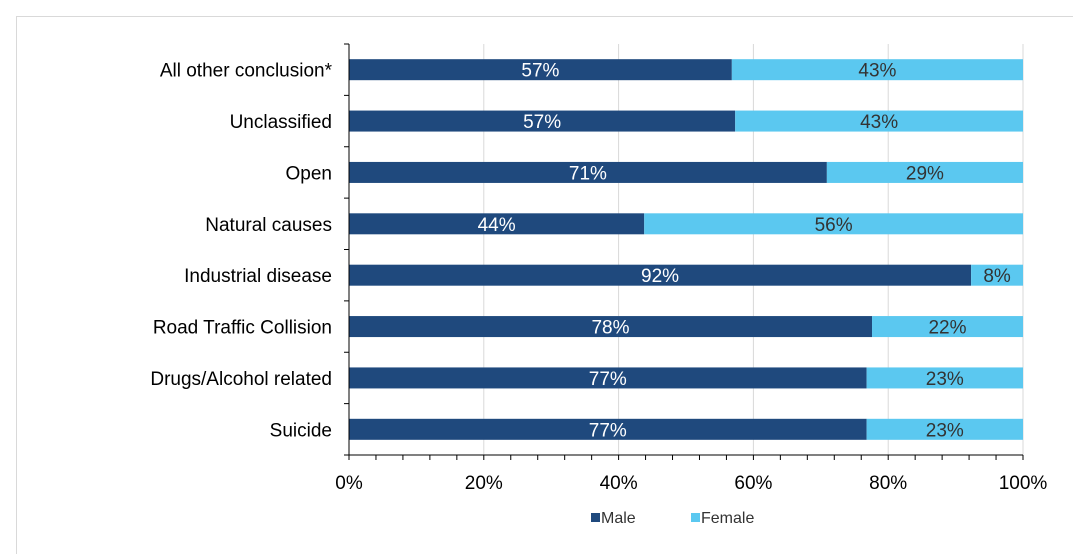 The height and width of the screenshot is (554, 1073). What do you see at coordinates (484, 483) in the screenshot?
I see `x-tick-label: 20%` at bounding box center [484, 483].